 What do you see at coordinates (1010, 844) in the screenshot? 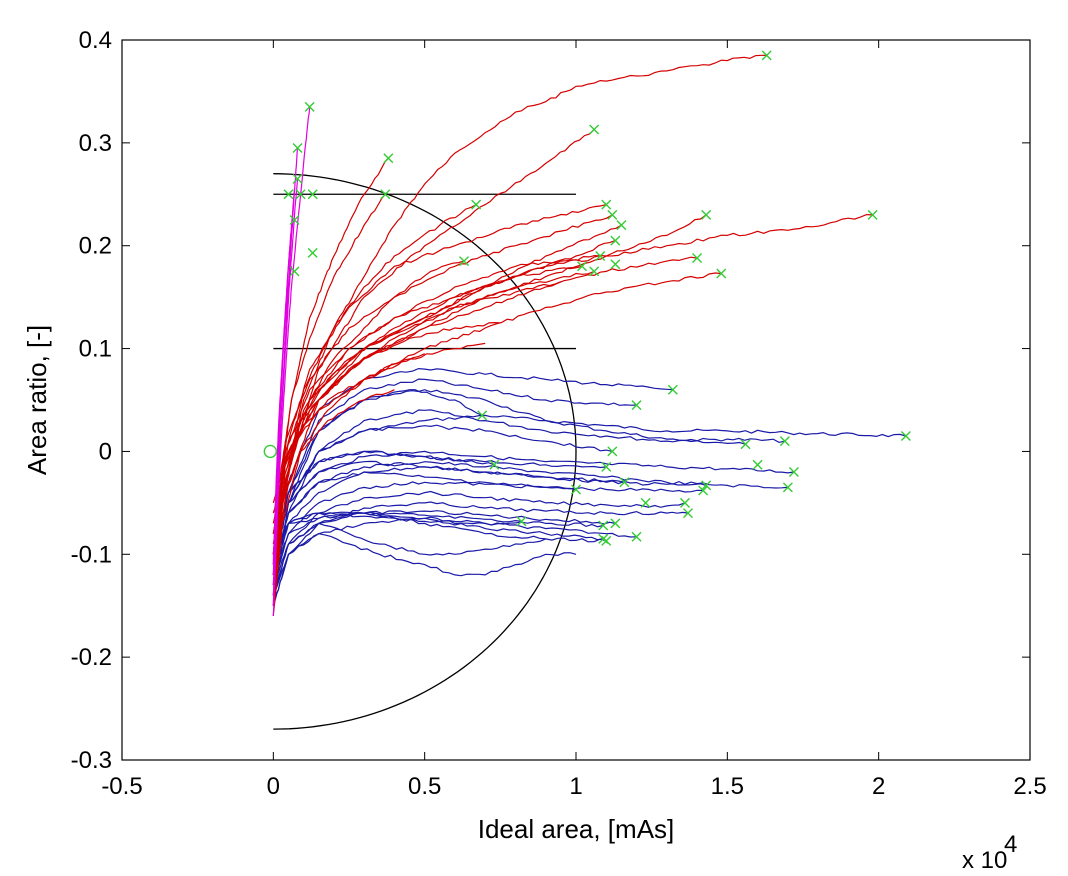
I see `x-multiplier-exponent: 4` at bounding box center [1010, 844].